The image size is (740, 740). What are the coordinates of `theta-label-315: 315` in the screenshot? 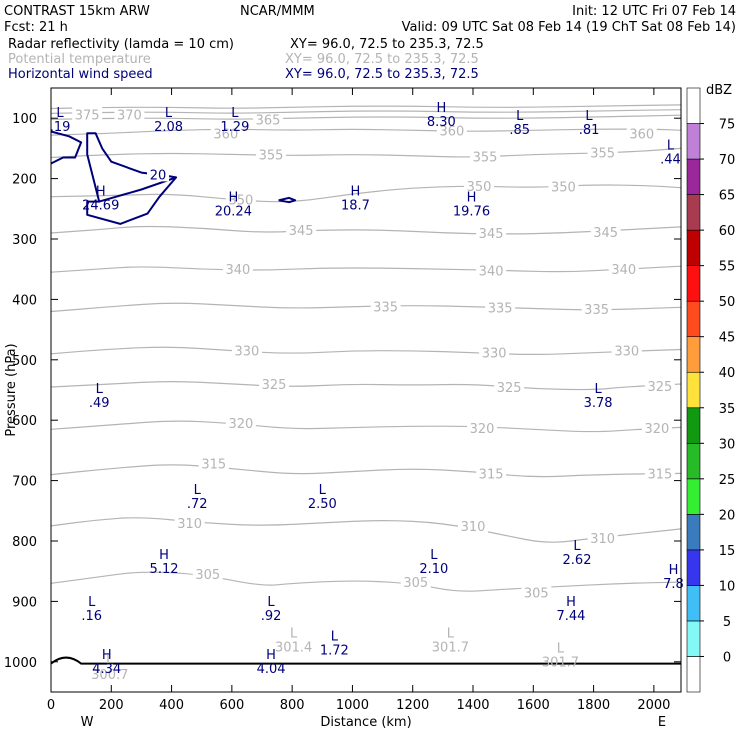 It's located at (659, 474).